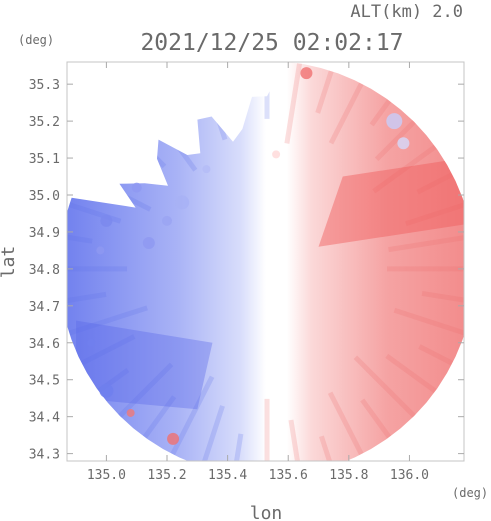  Describe the element at coordinates (44, 307) in the screenshot. I see `y-tick-label: 34.7` at that location.